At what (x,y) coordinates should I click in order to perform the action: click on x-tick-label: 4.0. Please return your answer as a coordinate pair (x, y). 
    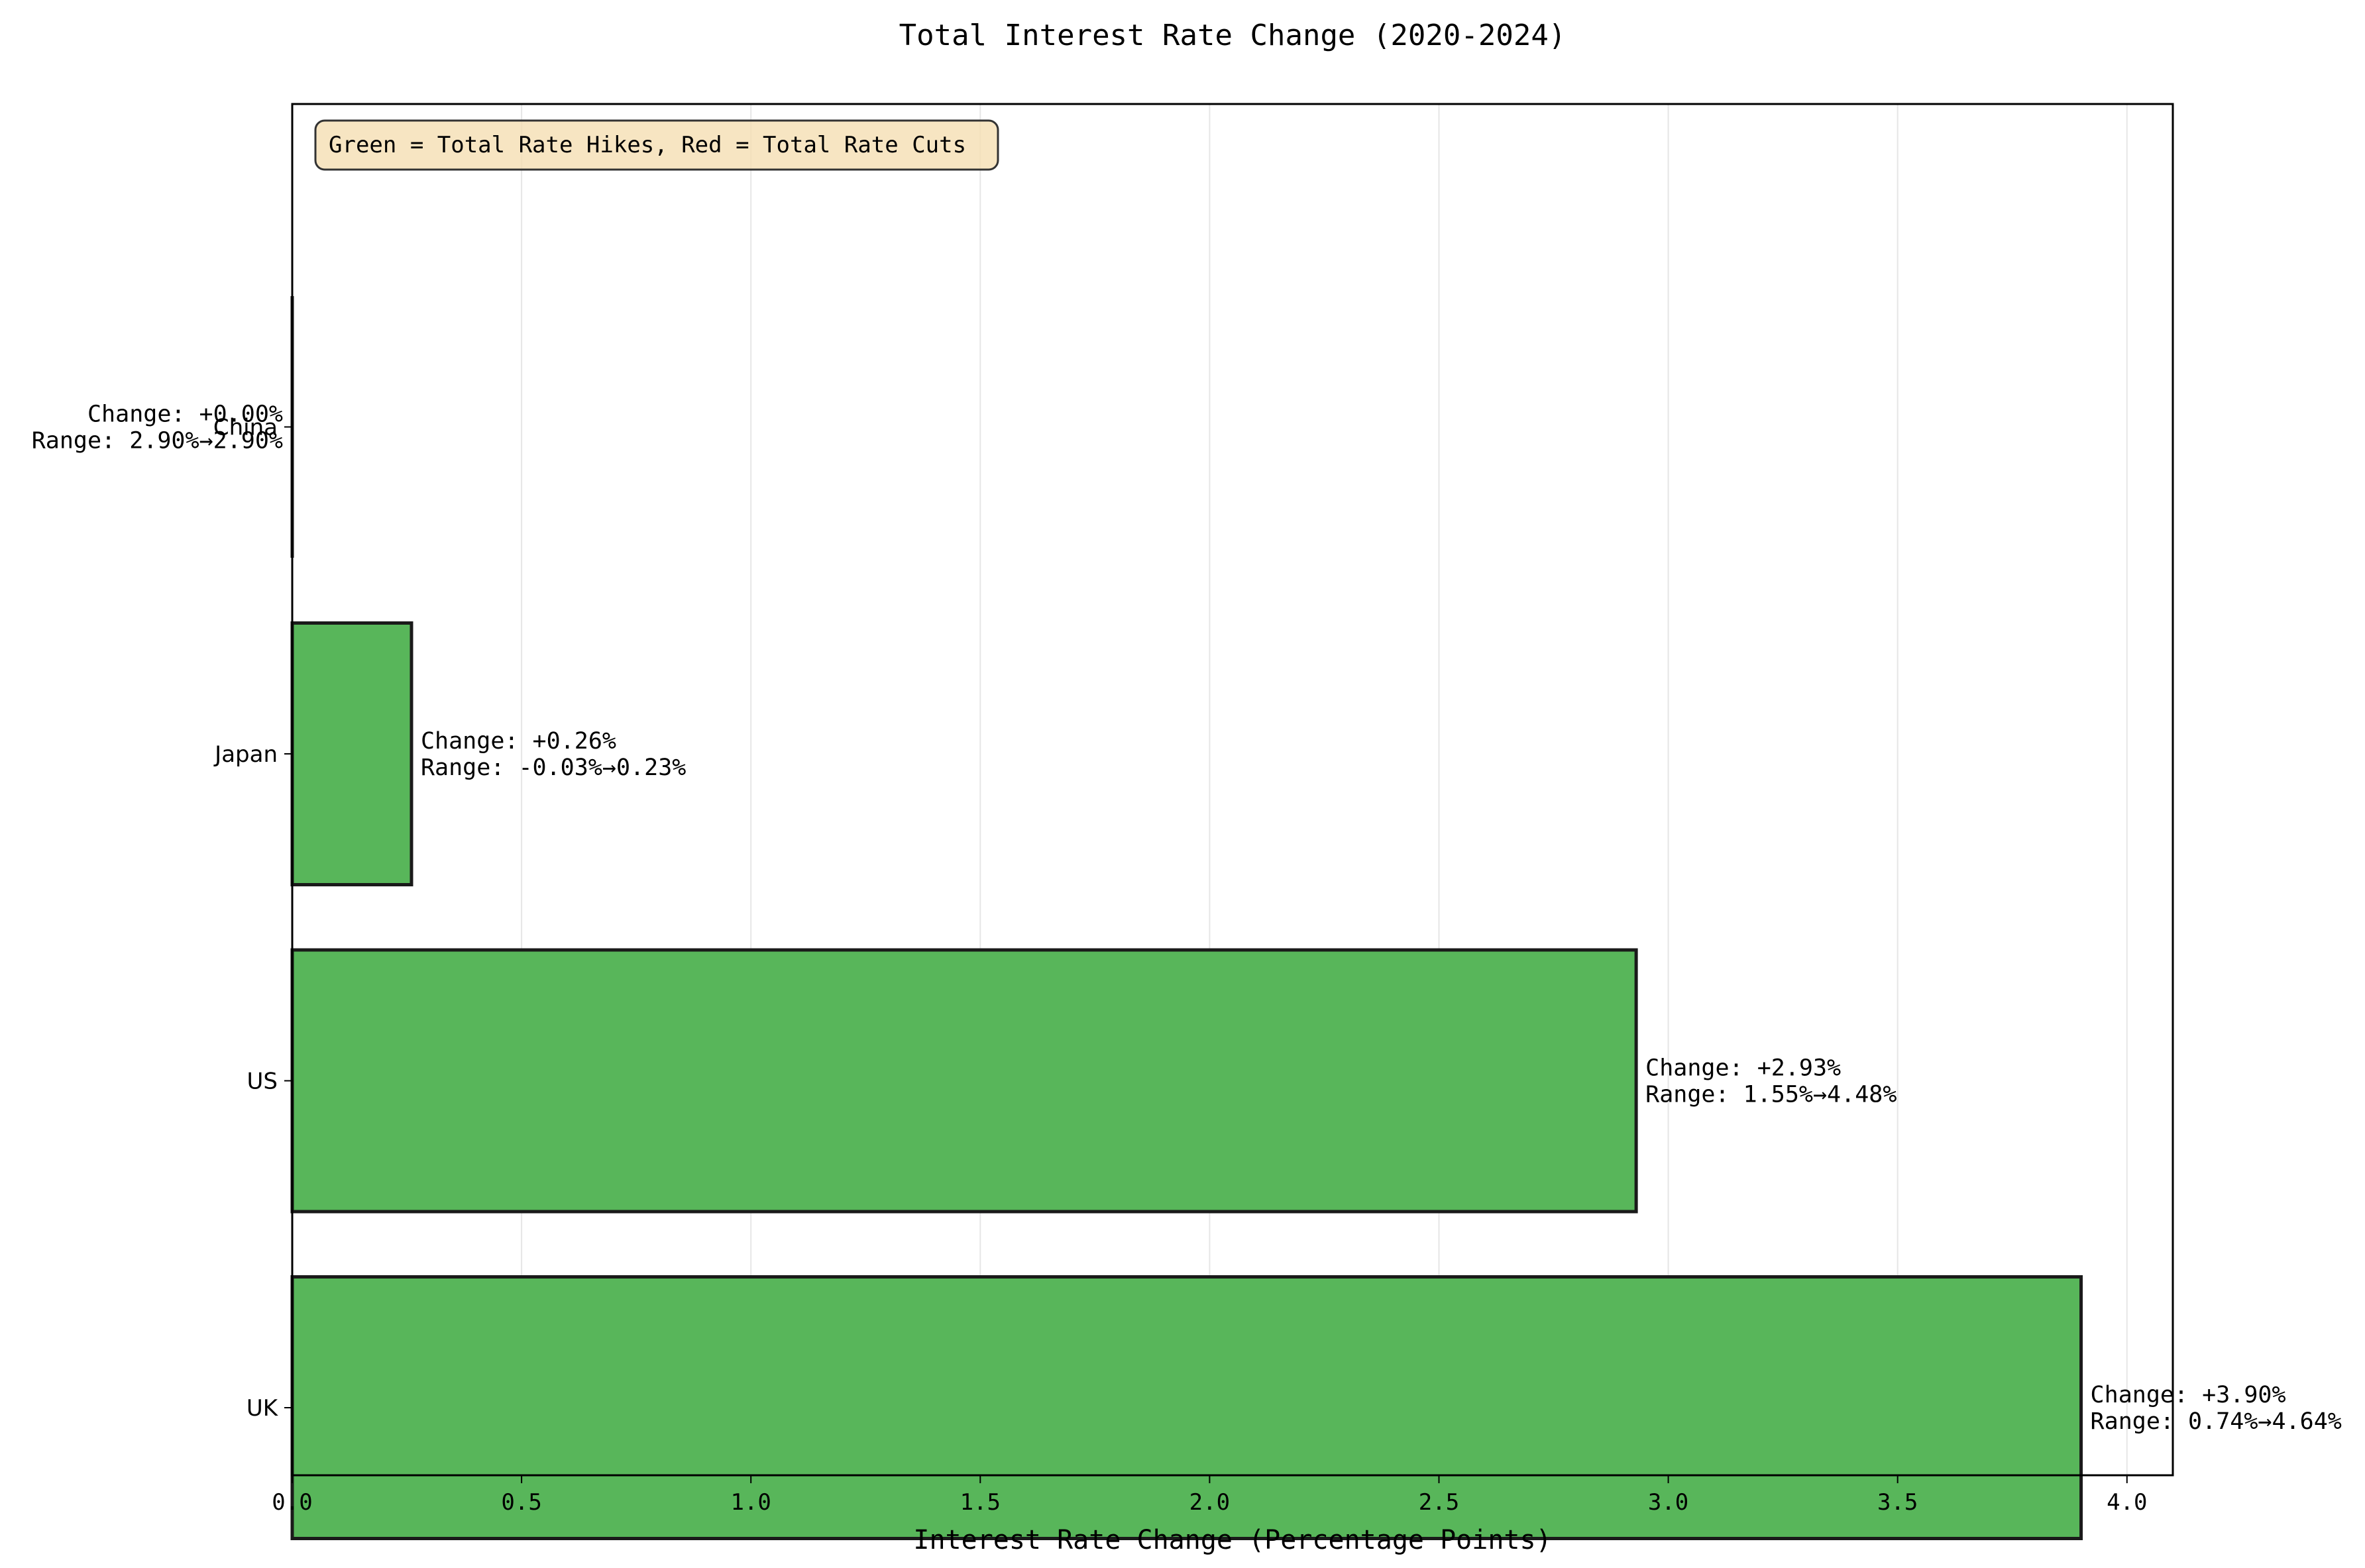
    Looking at the image, I should click on (2127, 1502).